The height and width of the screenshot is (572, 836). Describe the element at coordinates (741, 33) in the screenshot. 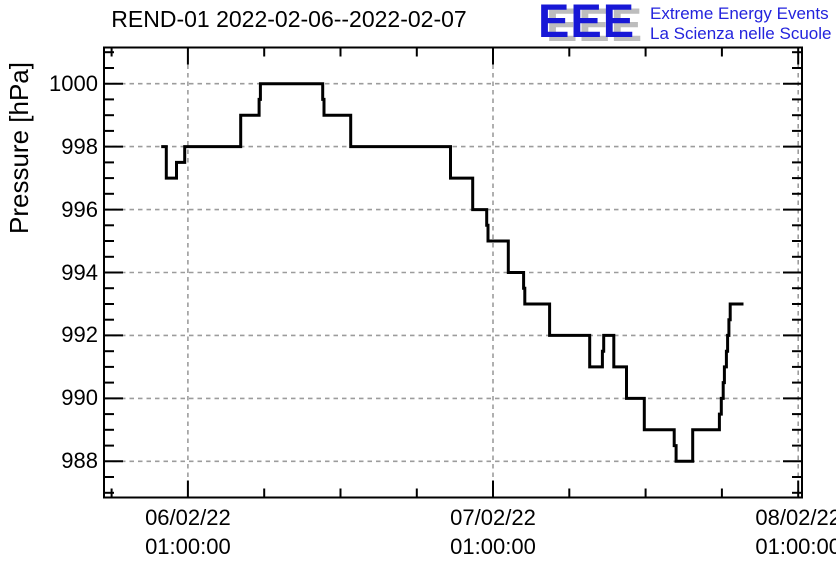

I see `eee-logo-line2: La Scienza nelle Scuole` at that location.